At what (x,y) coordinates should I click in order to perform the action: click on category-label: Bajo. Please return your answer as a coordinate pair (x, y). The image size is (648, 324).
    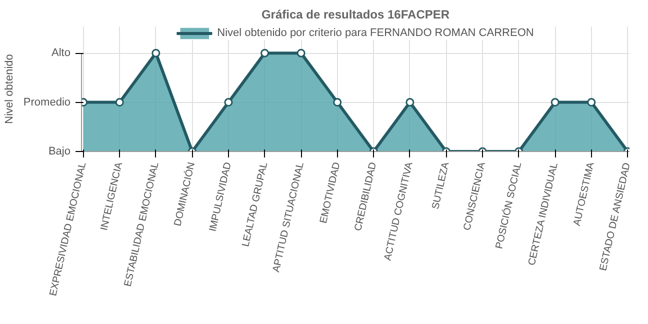
    Looking at the image, I should click on (59, 152).